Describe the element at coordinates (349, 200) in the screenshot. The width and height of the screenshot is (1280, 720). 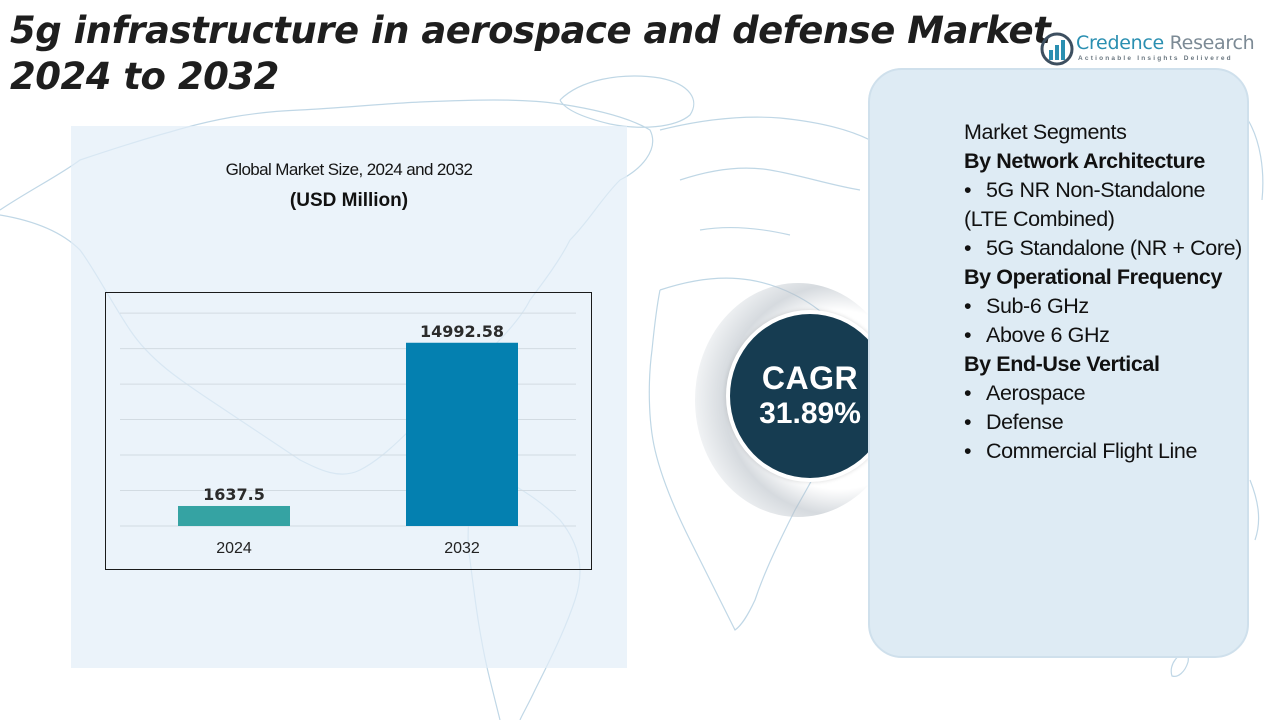
I see `chart-unit-label: (USD Million)` at that location.